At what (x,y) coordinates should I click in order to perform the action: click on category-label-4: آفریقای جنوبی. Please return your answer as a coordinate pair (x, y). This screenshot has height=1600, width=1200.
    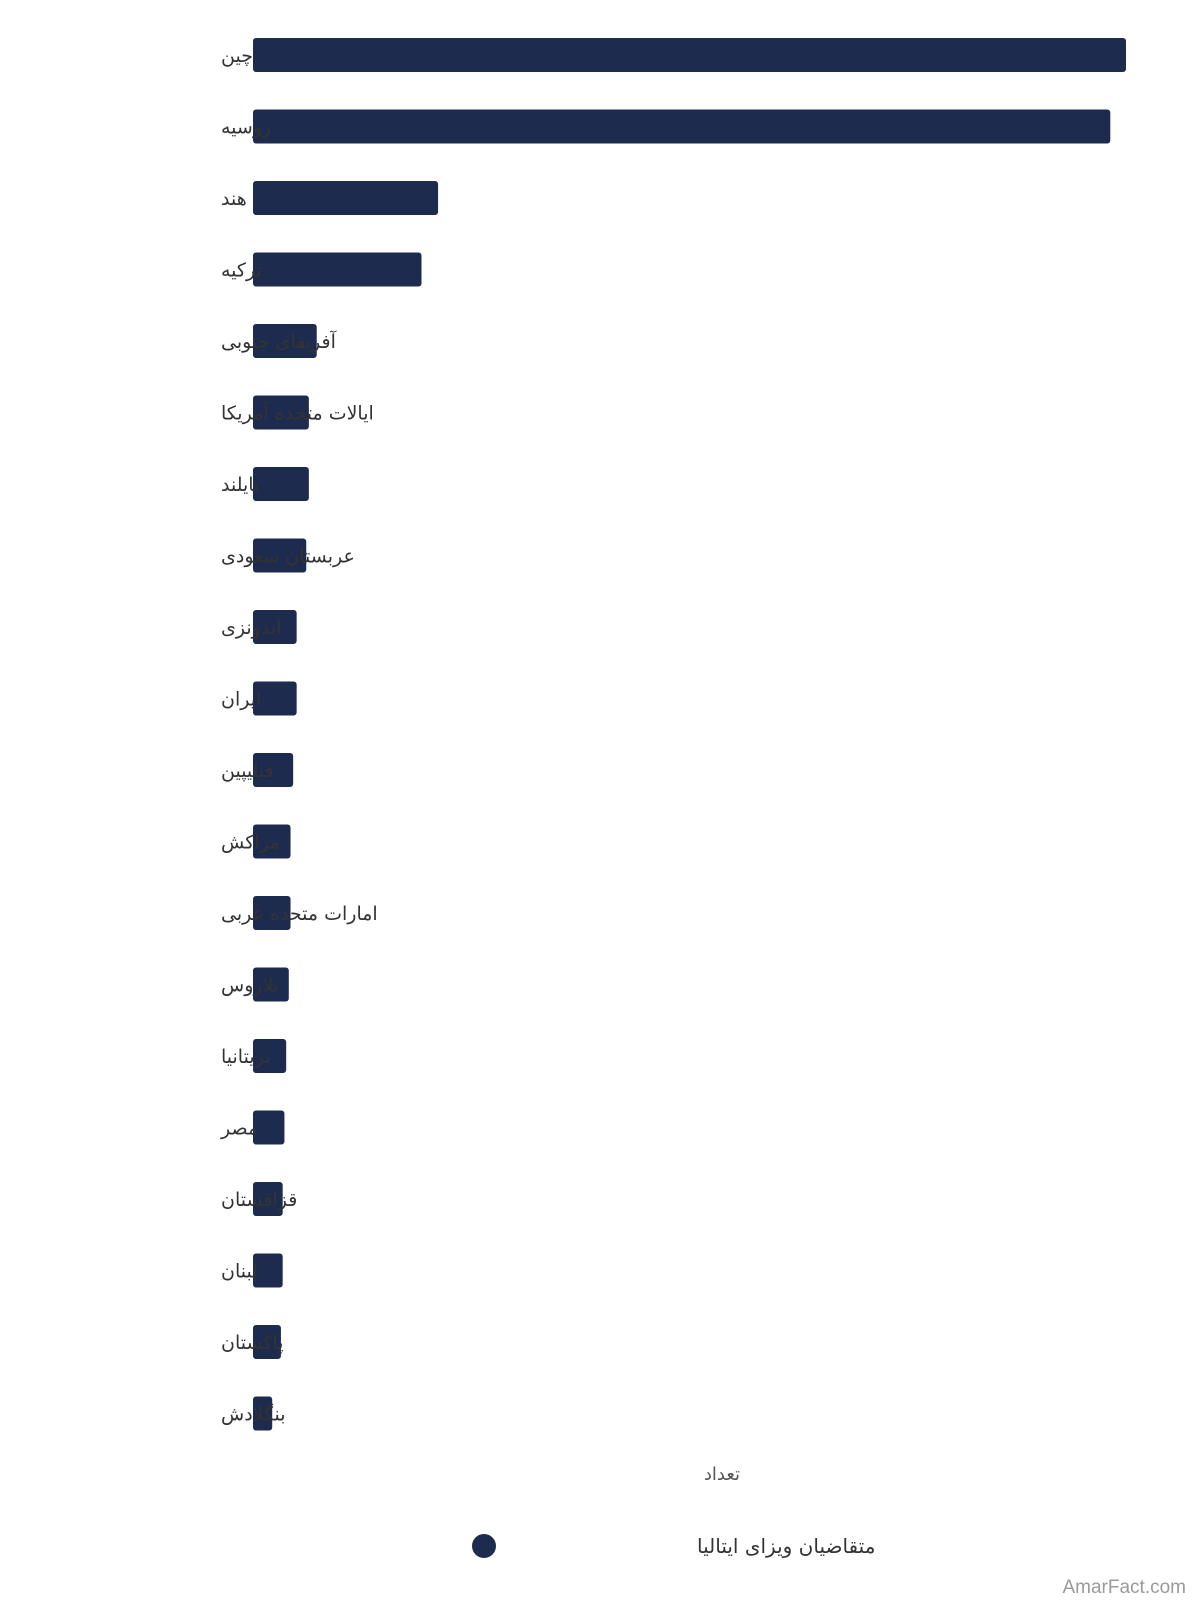
    Looking at the image, I should click on (279, 341).